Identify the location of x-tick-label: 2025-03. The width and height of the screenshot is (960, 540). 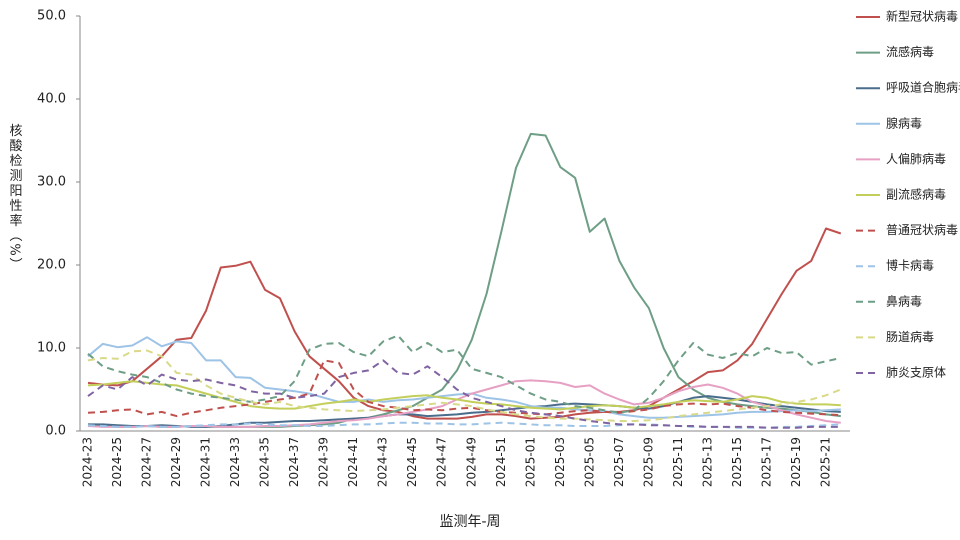
(560, 462).